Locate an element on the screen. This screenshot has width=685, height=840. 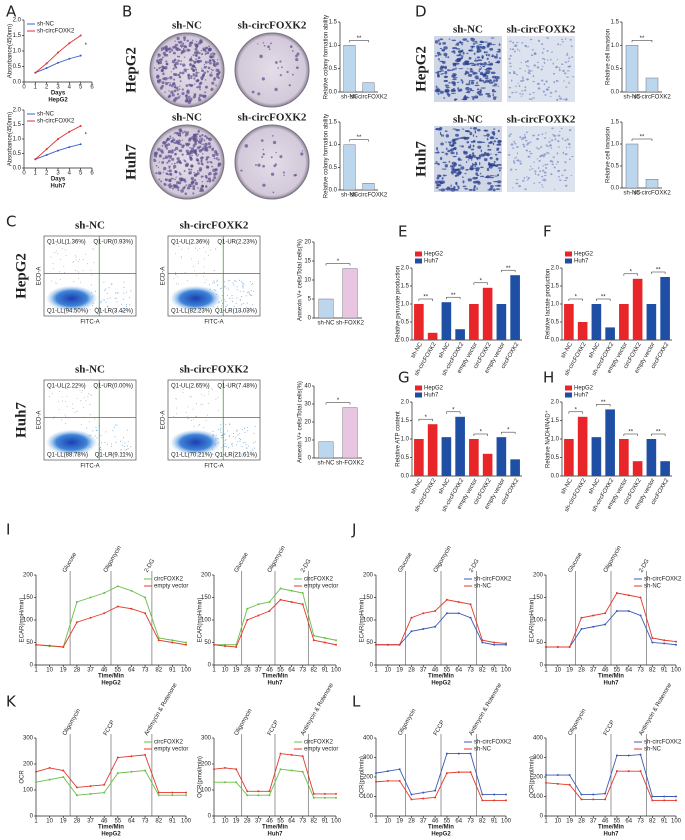
x-tick-label: 91 is located at coordinates (325, 822).